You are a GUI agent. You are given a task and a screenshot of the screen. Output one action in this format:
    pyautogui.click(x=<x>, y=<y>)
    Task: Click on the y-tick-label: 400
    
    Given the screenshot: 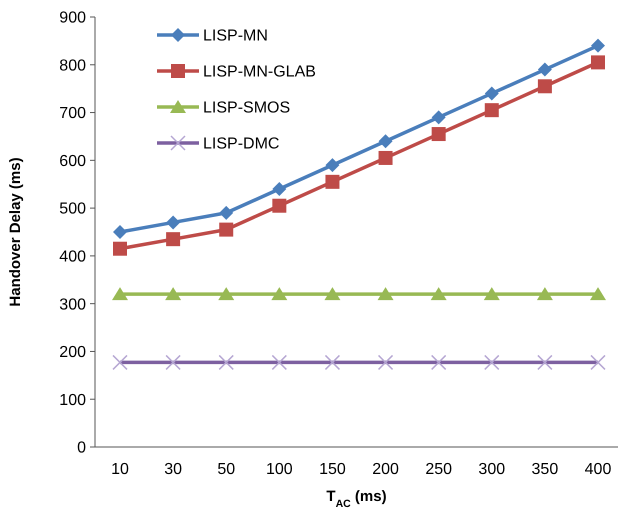 What is the action you would take?
    pyautogui.click(x=72, y=257)
    